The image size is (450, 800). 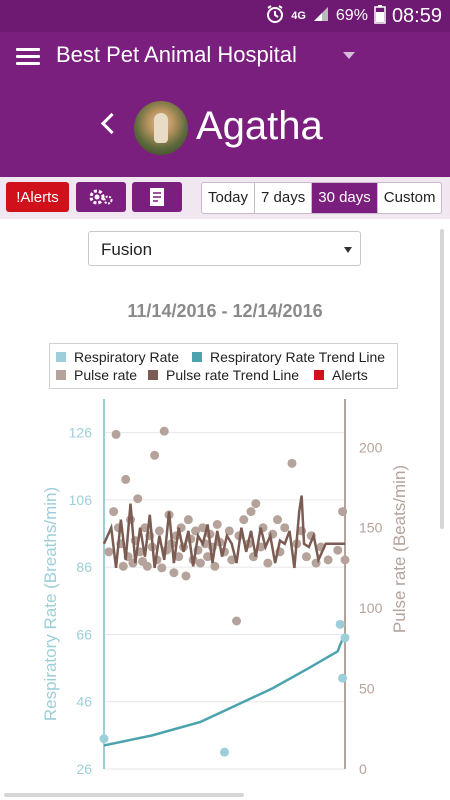 I want to click on legend-alerts: Alerts, so click(x=341, y=375).